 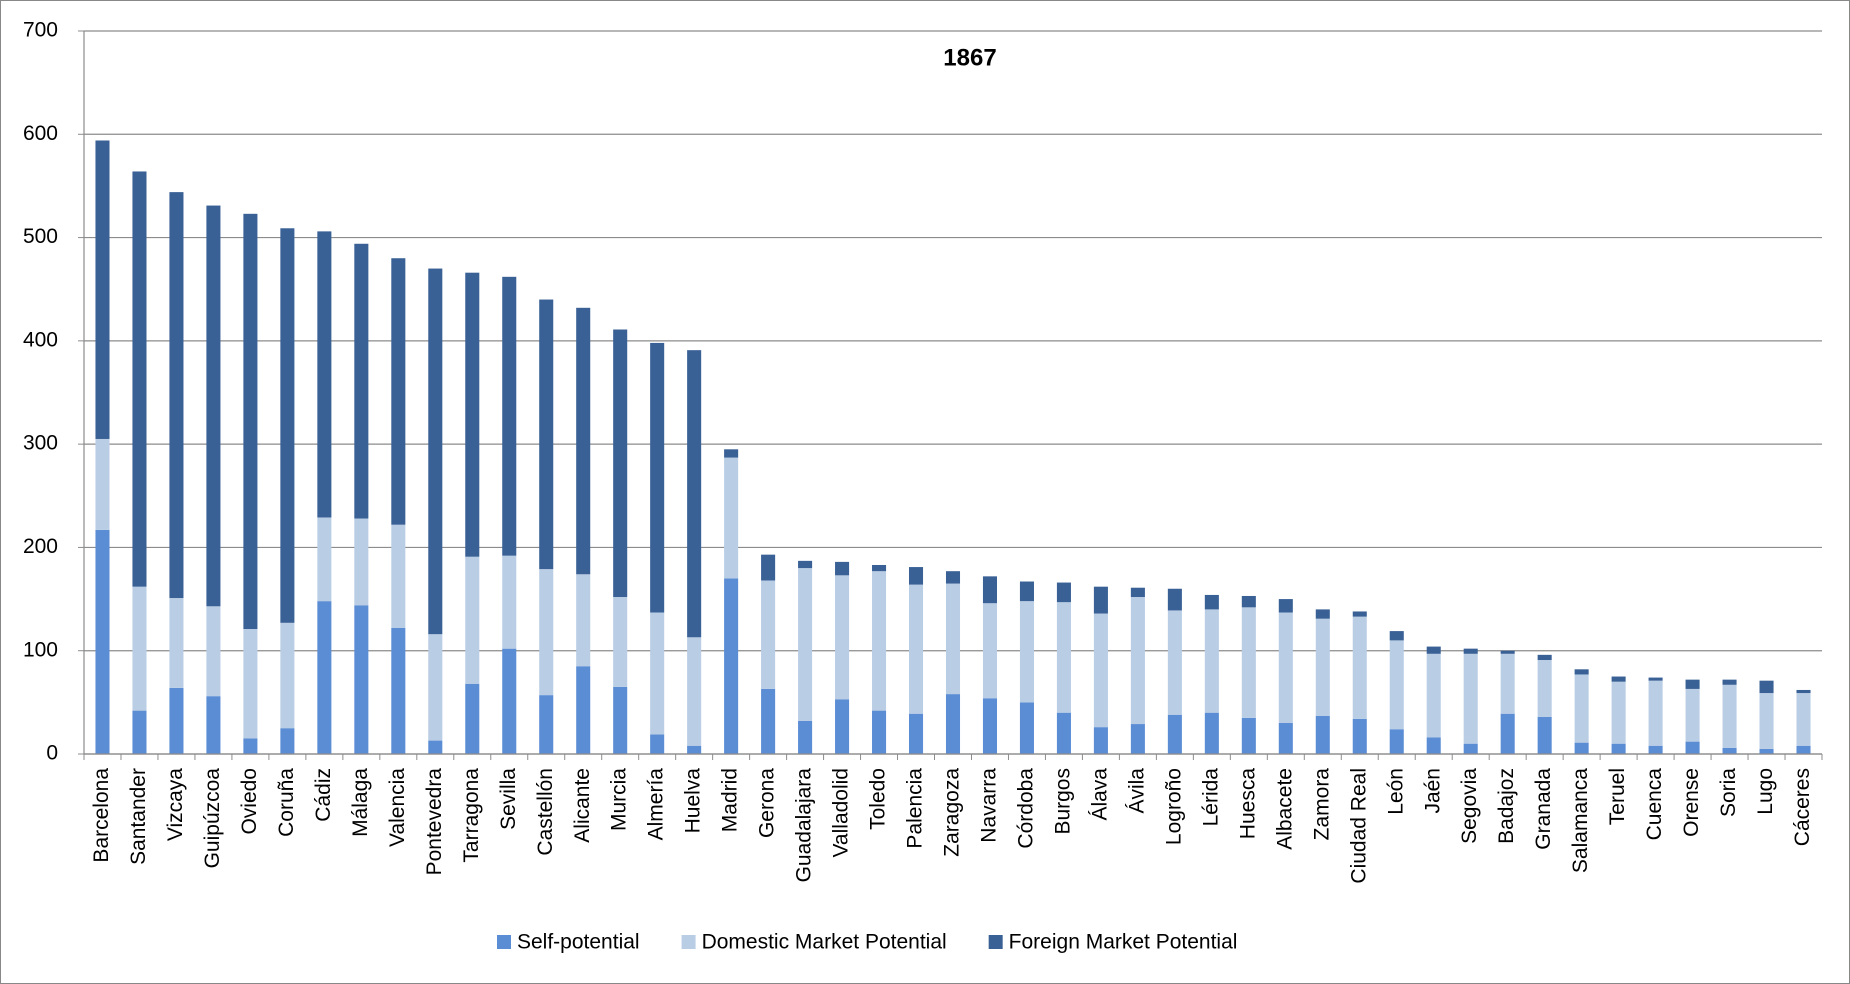 I want to click on y-tick-label: 500, so click(x=40, y=236).